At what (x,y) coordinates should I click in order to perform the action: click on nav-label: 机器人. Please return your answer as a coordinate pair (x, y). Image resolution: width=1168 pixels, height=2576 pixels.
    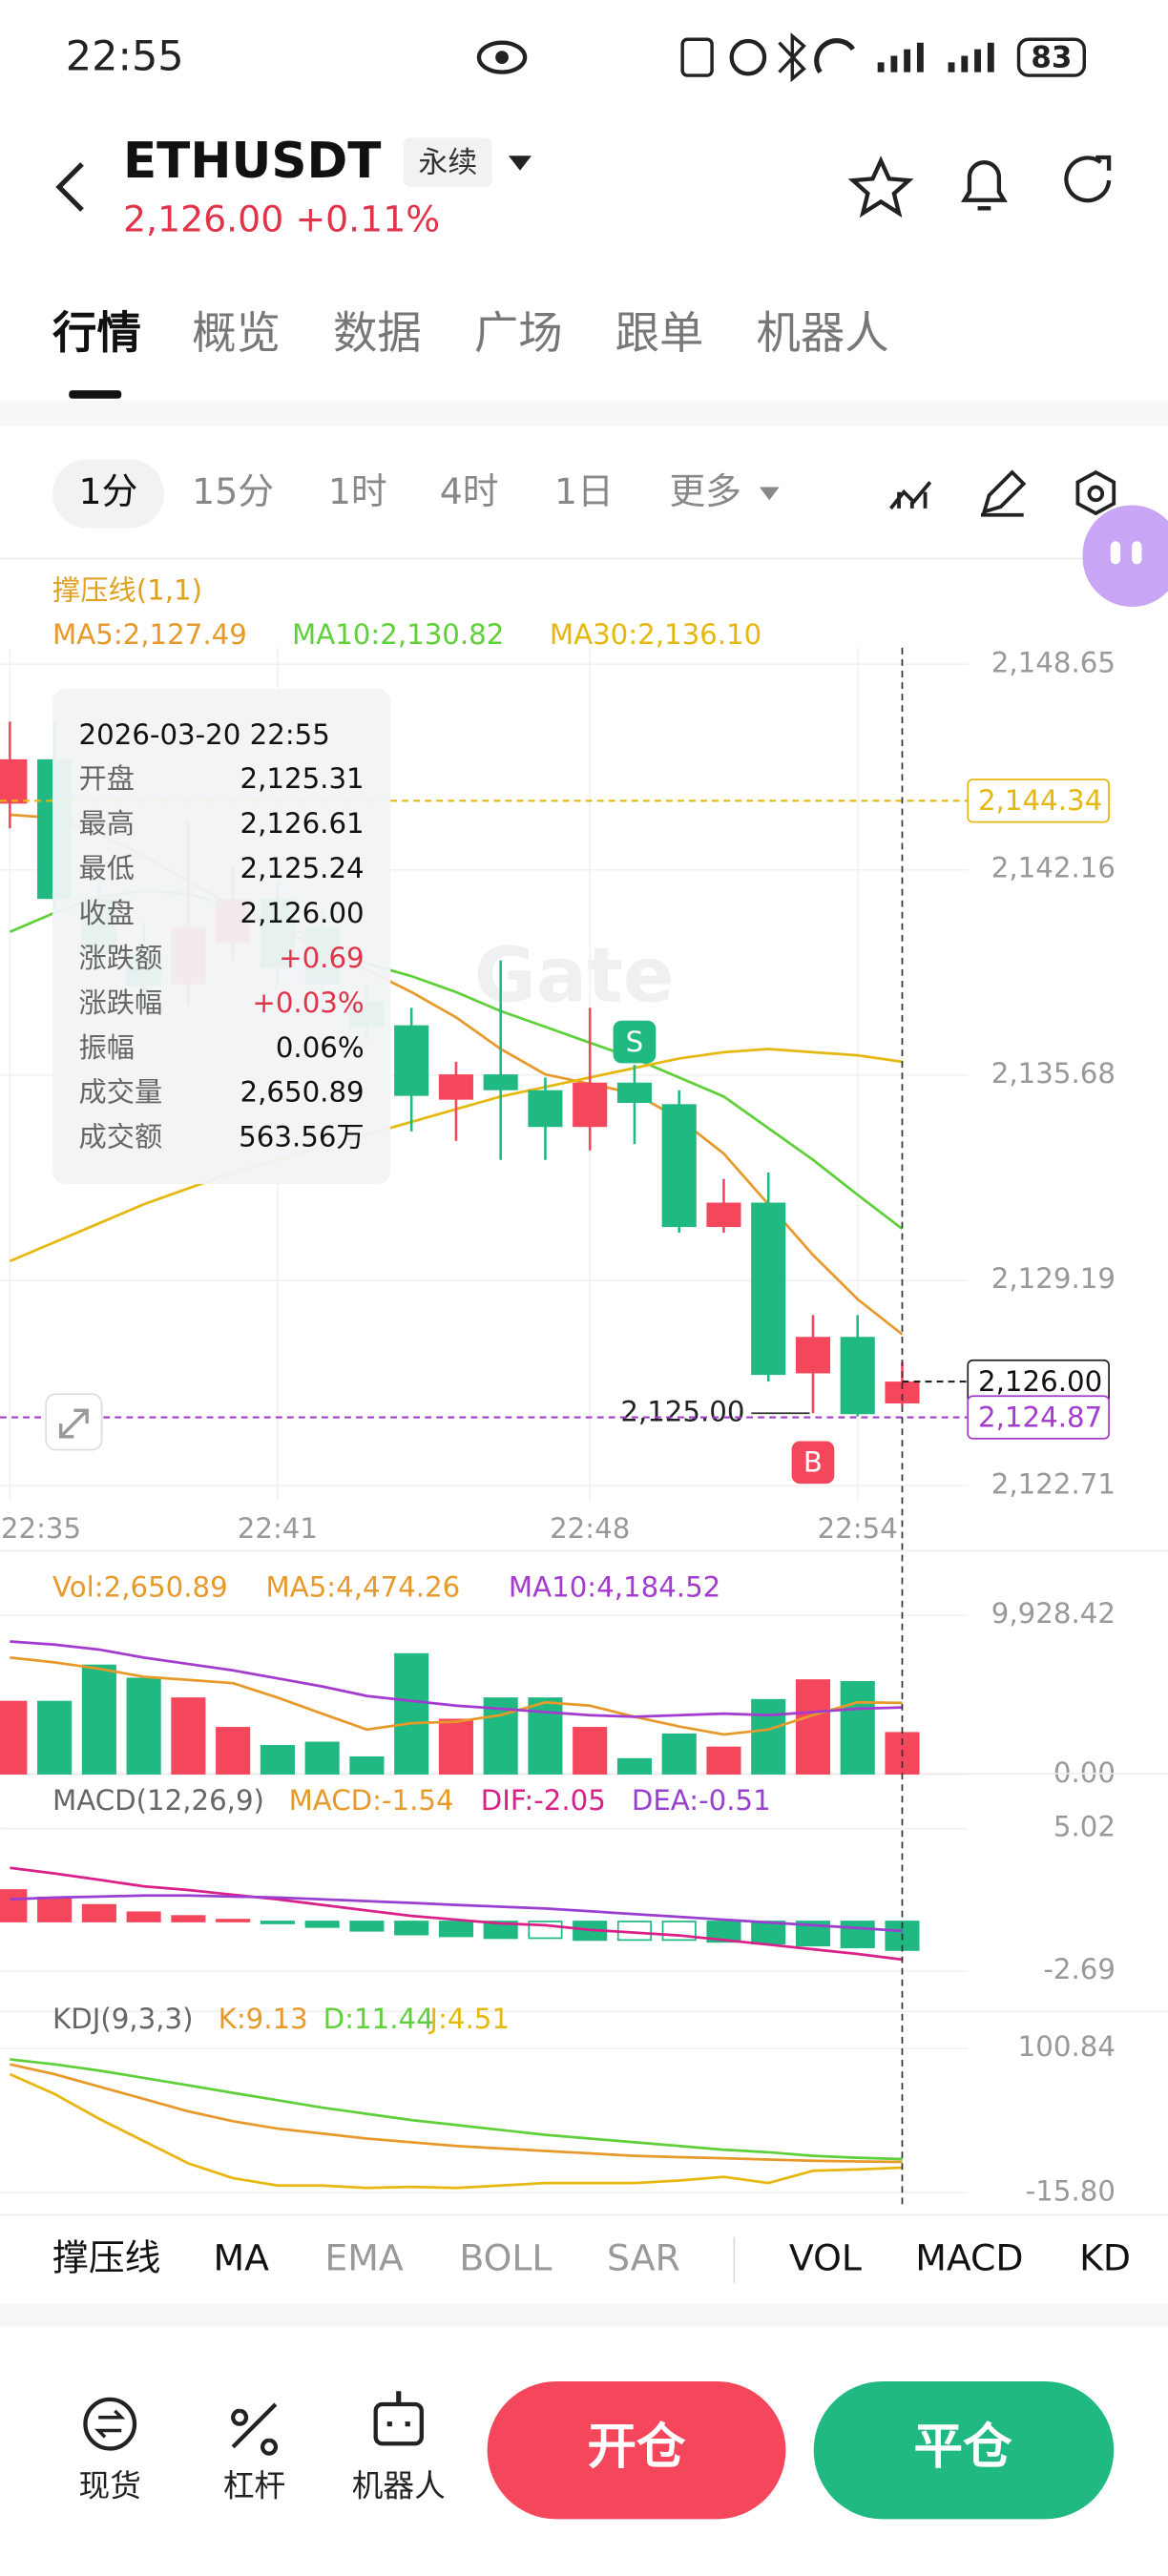
    Looking at the image, I should click on (399, 2486).